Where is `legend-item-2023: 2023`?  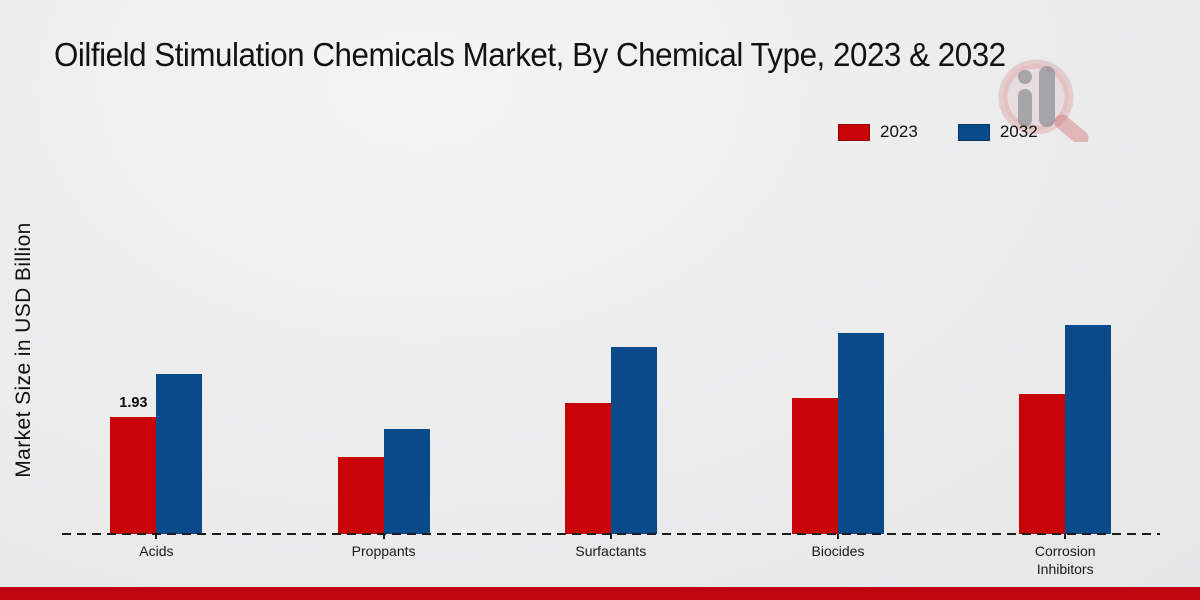
legend-item-2023: 2023 is located at coordinates (878, 132).